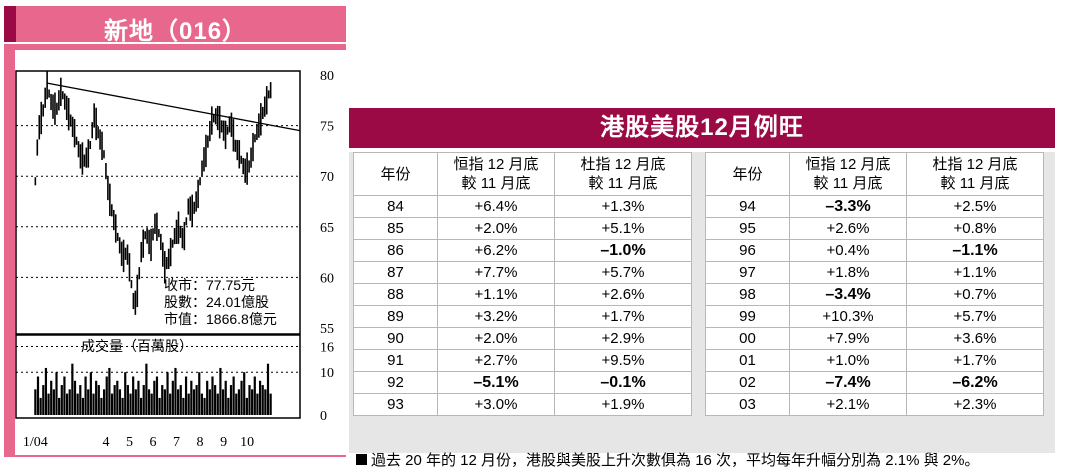  Describe the element at coordinates (623, 164) in the screenshot. I see `header-dji-line1: 杜指 12 月底` at that location.